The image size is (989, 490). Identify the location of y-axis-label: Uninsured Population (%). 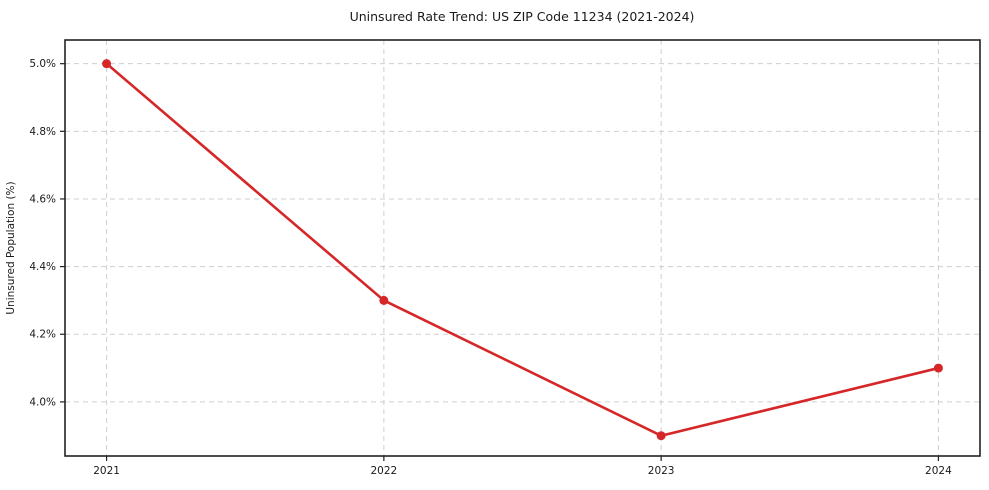
(11, 247).